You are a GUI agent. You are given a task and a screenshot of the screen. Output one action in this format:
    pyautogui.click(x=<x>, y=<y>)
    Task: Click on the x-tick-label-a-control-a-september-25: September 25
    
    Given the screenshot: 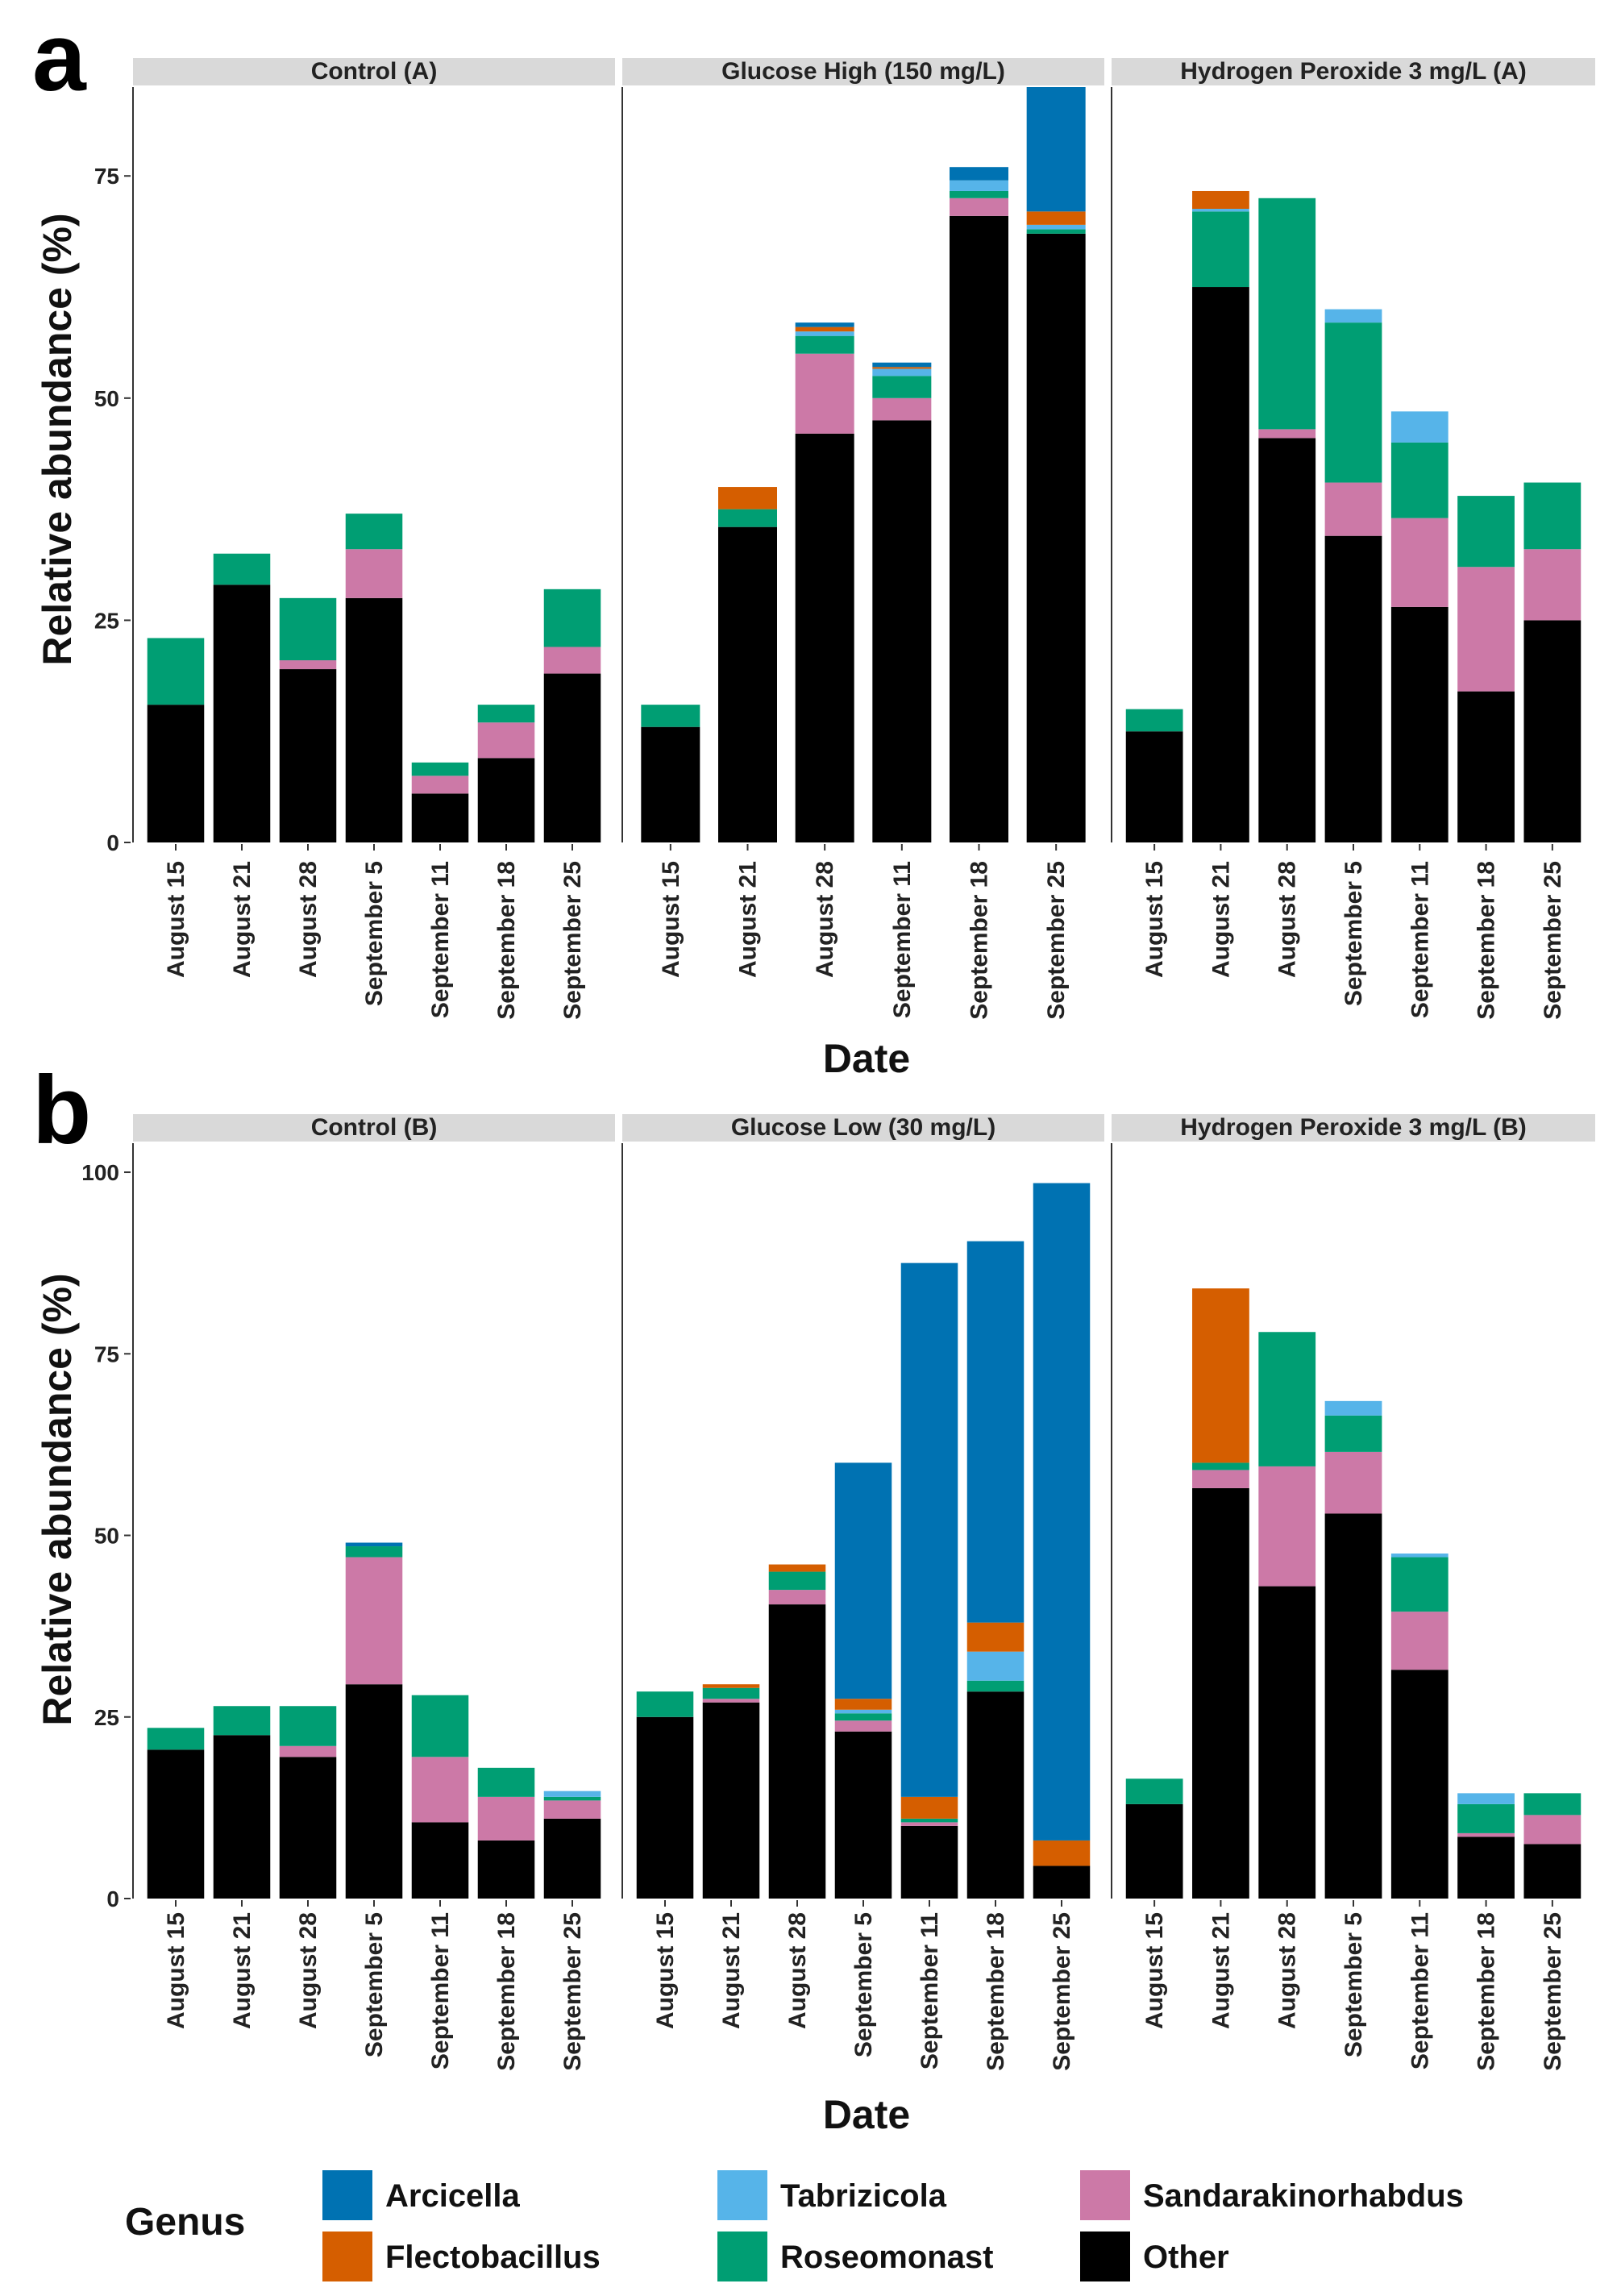 What is the action you would take?
    pyautogui.click(x=572, y=940)
    